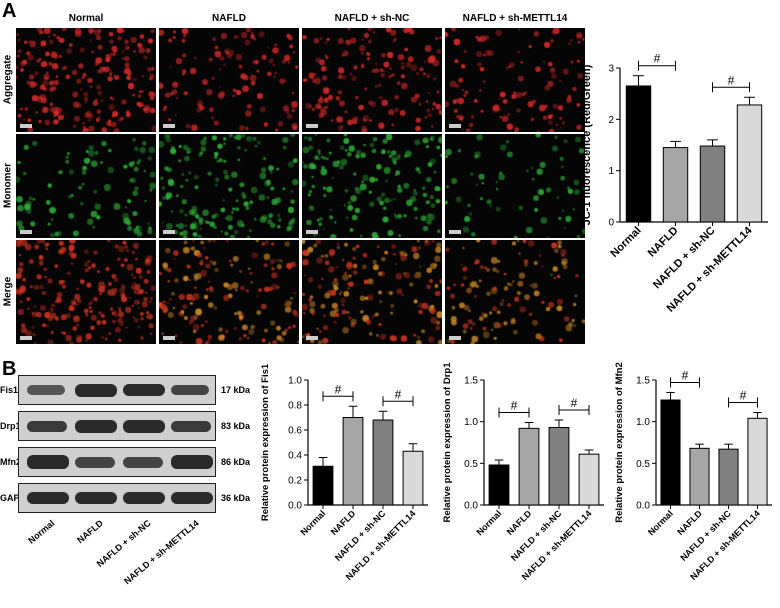 The image size is (780, 608). Describe the element at coordinates (611, 69) in the screenshot. I see `y-tick-label: 3` at that location.